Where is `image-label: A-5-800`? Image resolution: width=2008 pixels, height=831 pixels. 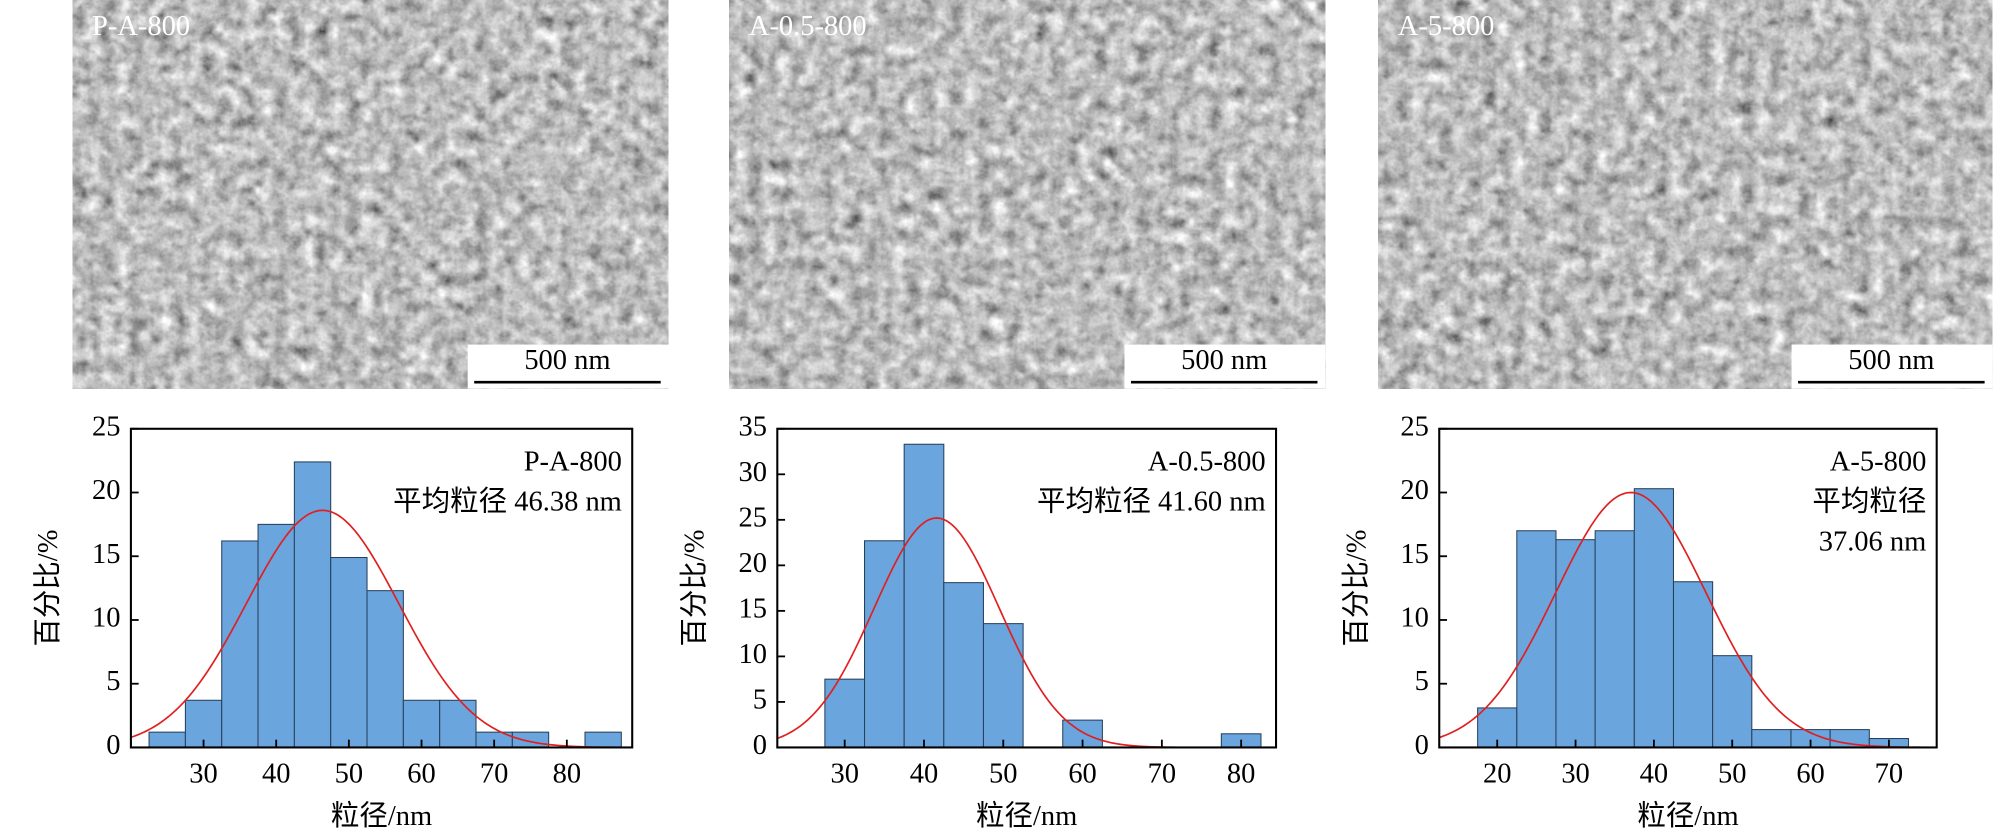 image-label: A-5-800 is located at coordinates (1446, 26).